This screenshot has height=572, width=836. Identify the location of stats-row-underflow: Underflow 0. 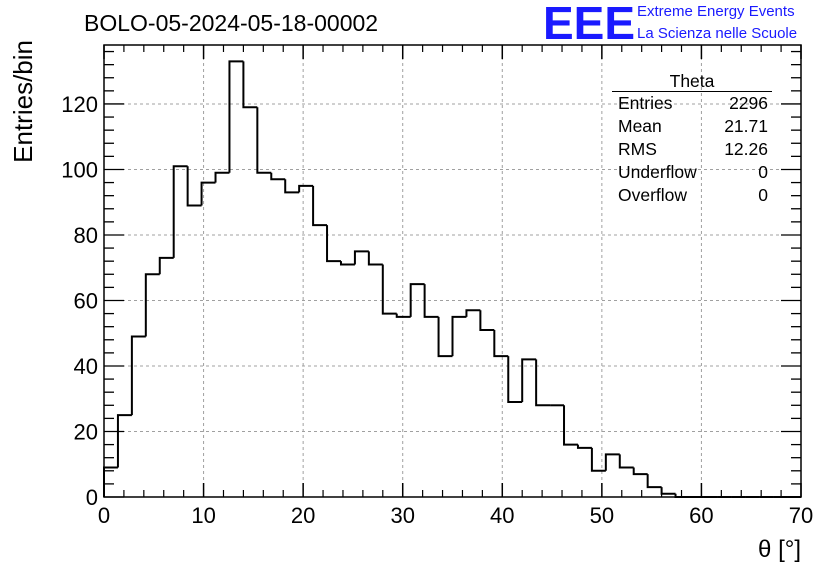
(692, 172).